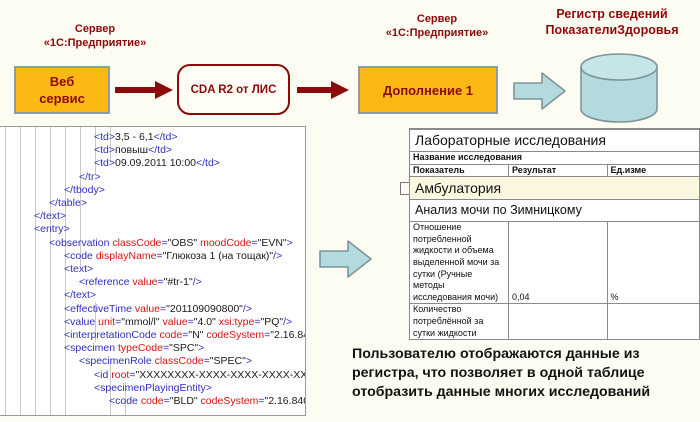  Describe the element at coordinates (79, 269) in the screenshot. I see `xml-line: <text>` at that location.